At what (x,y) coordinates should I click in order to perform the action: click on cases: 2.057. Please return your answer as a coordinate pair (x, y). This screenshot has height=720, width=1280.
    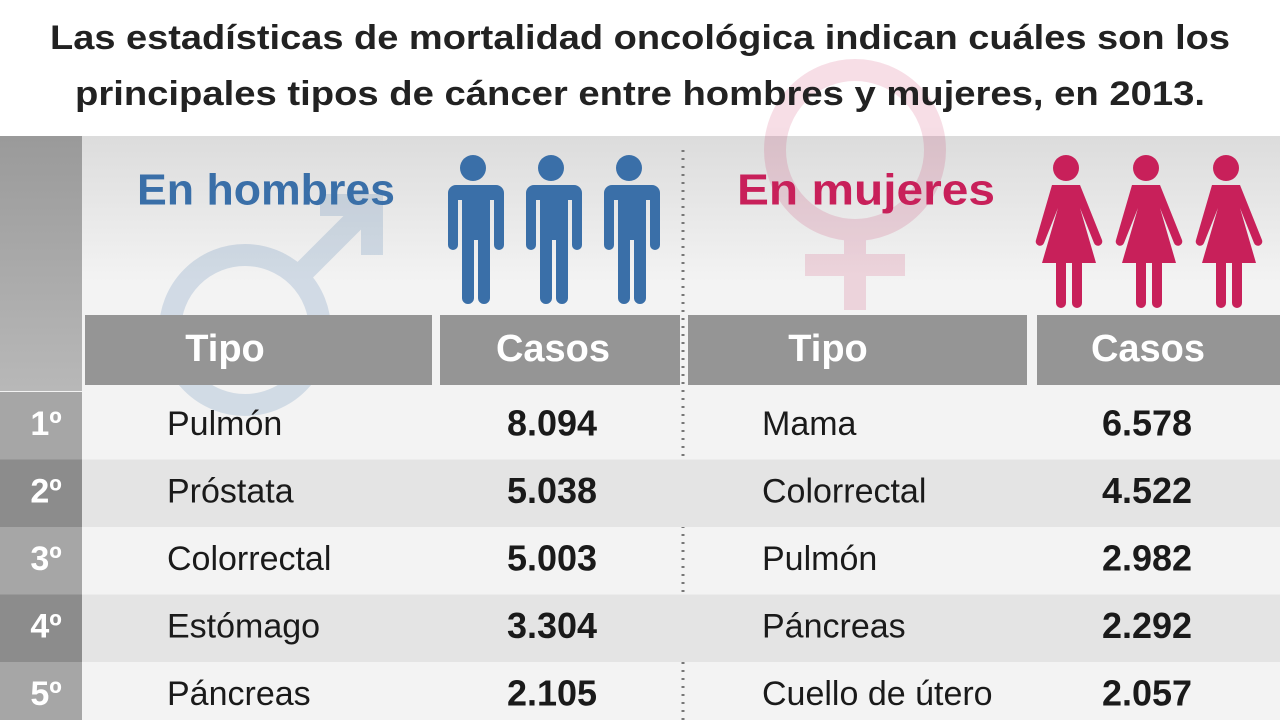
    Looking at the image, I should click on (1147, 693).